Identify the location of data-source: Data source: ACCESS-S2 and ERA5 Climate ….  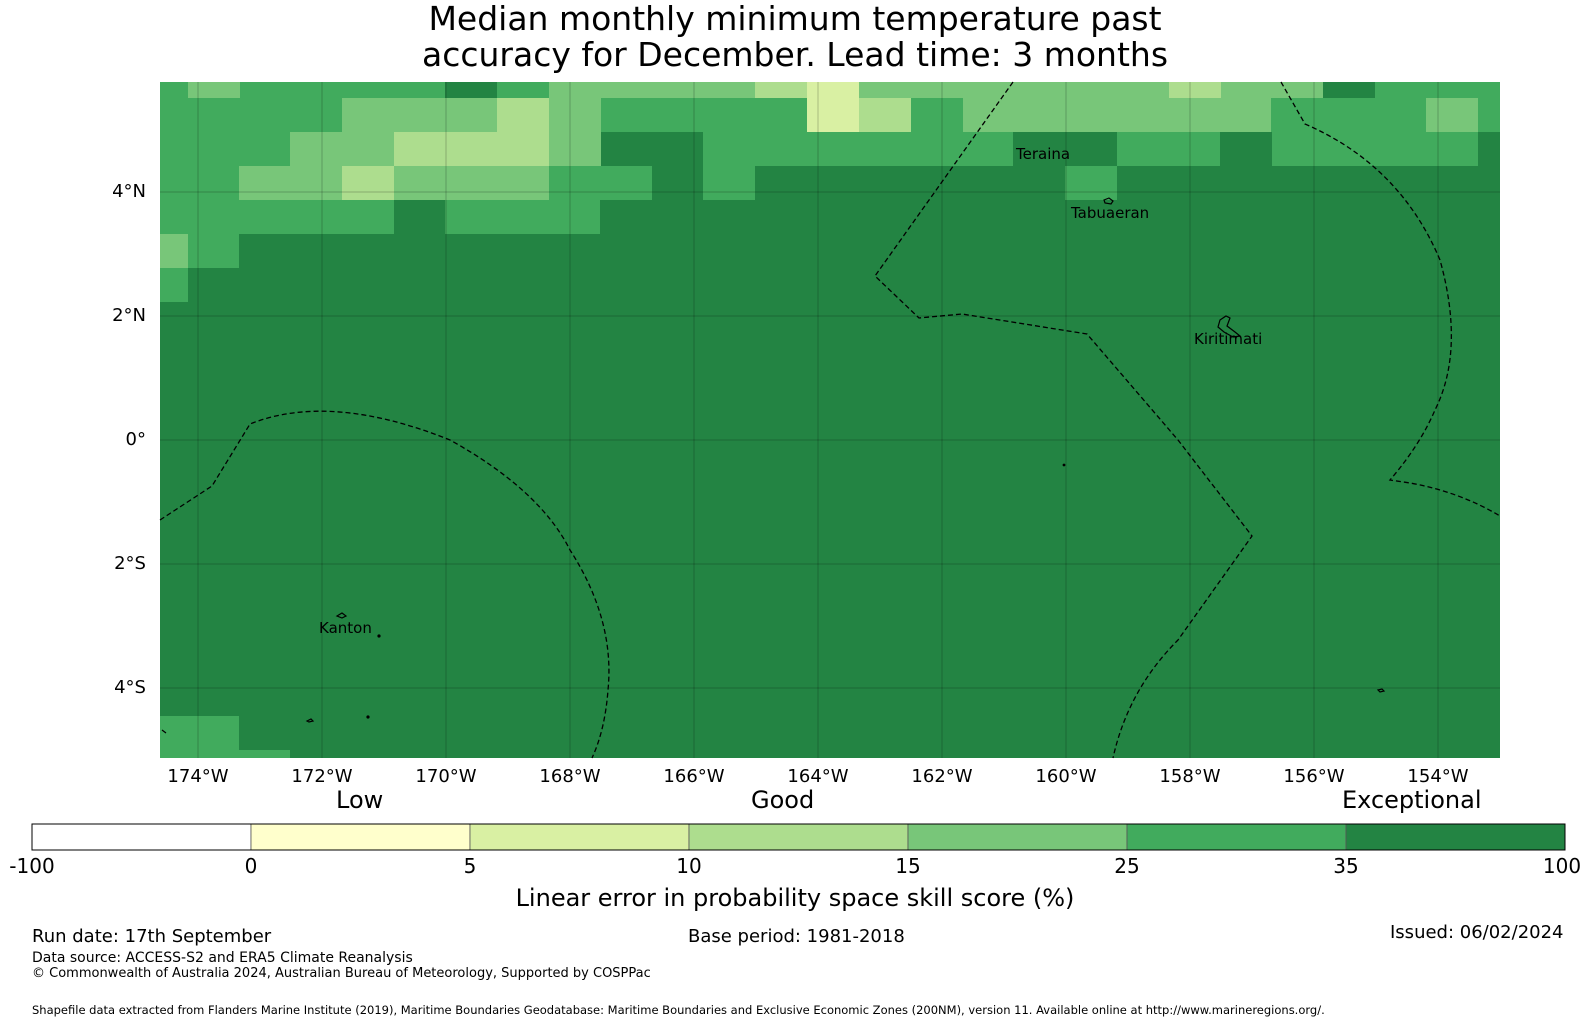
(222, 958).